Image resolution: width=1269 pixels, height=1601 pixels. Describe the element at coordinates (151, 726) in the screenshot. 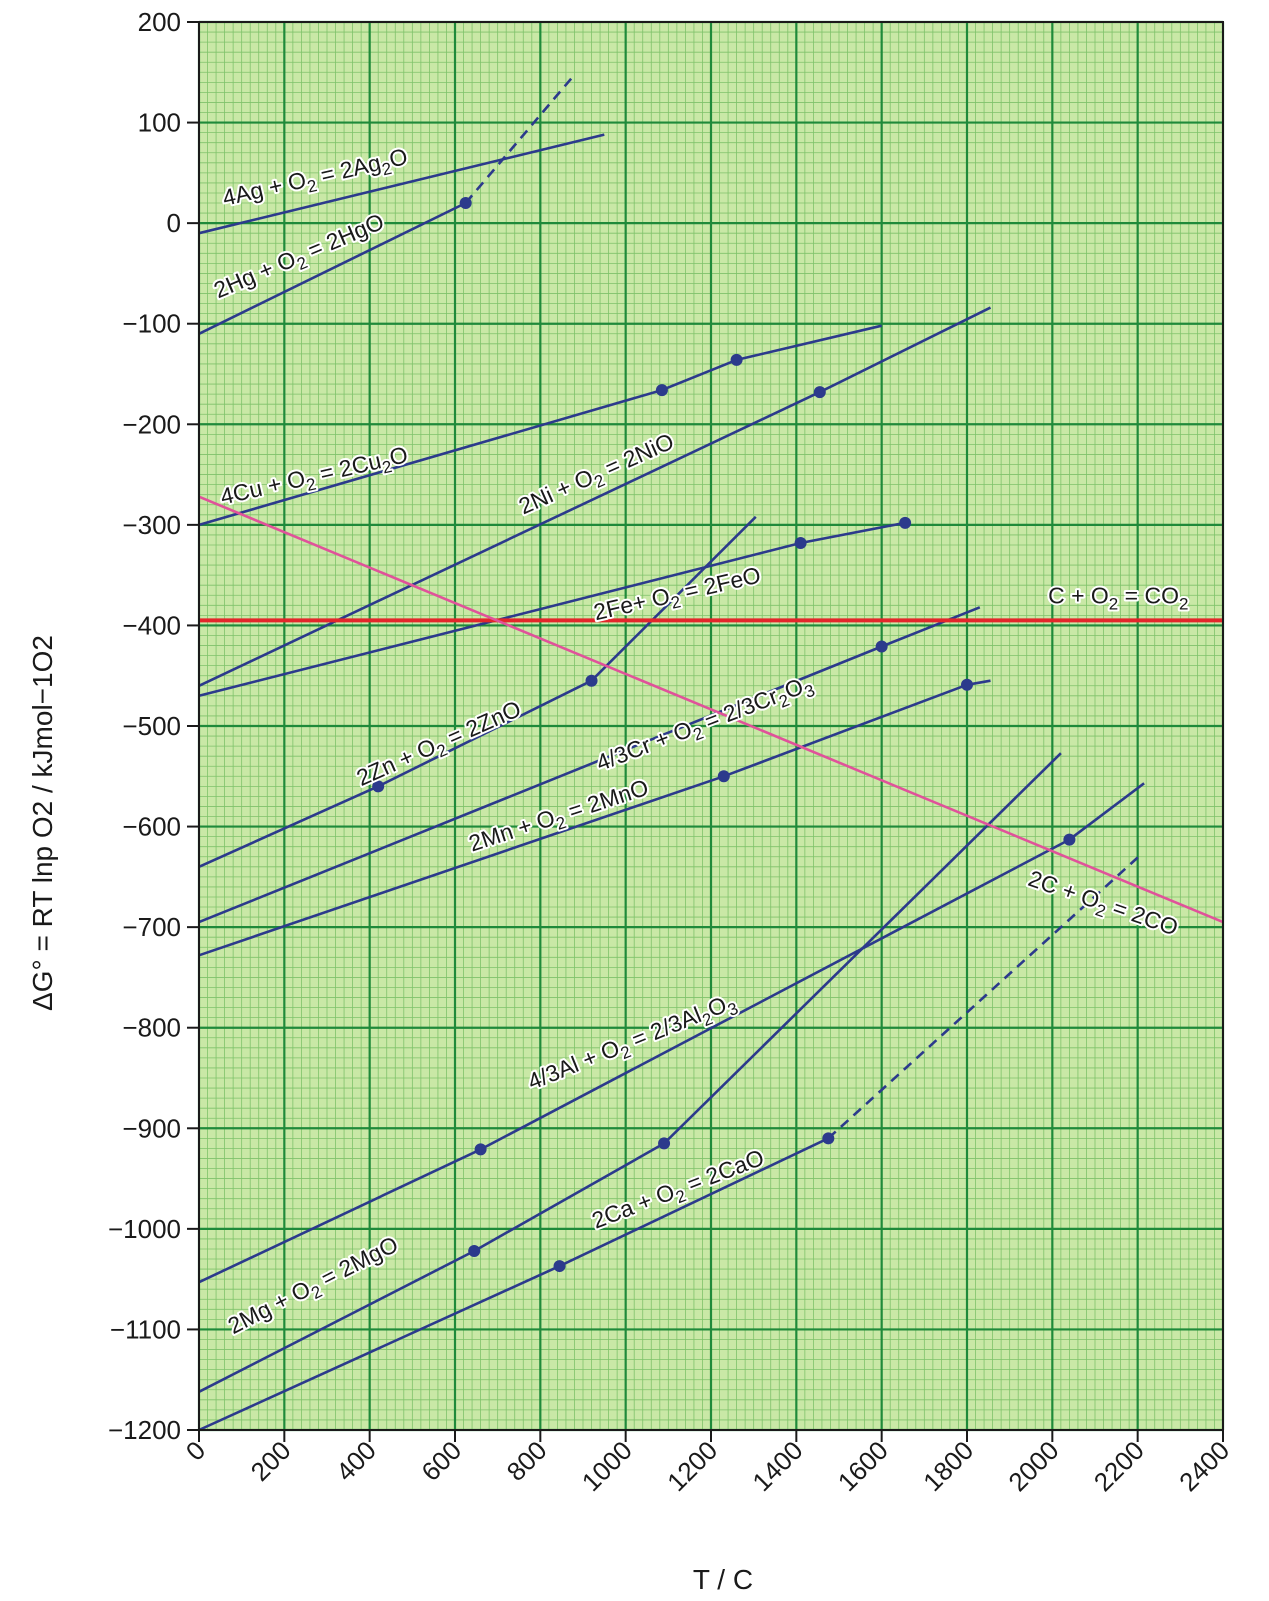

I see `y-tick-label: −500` at that location.